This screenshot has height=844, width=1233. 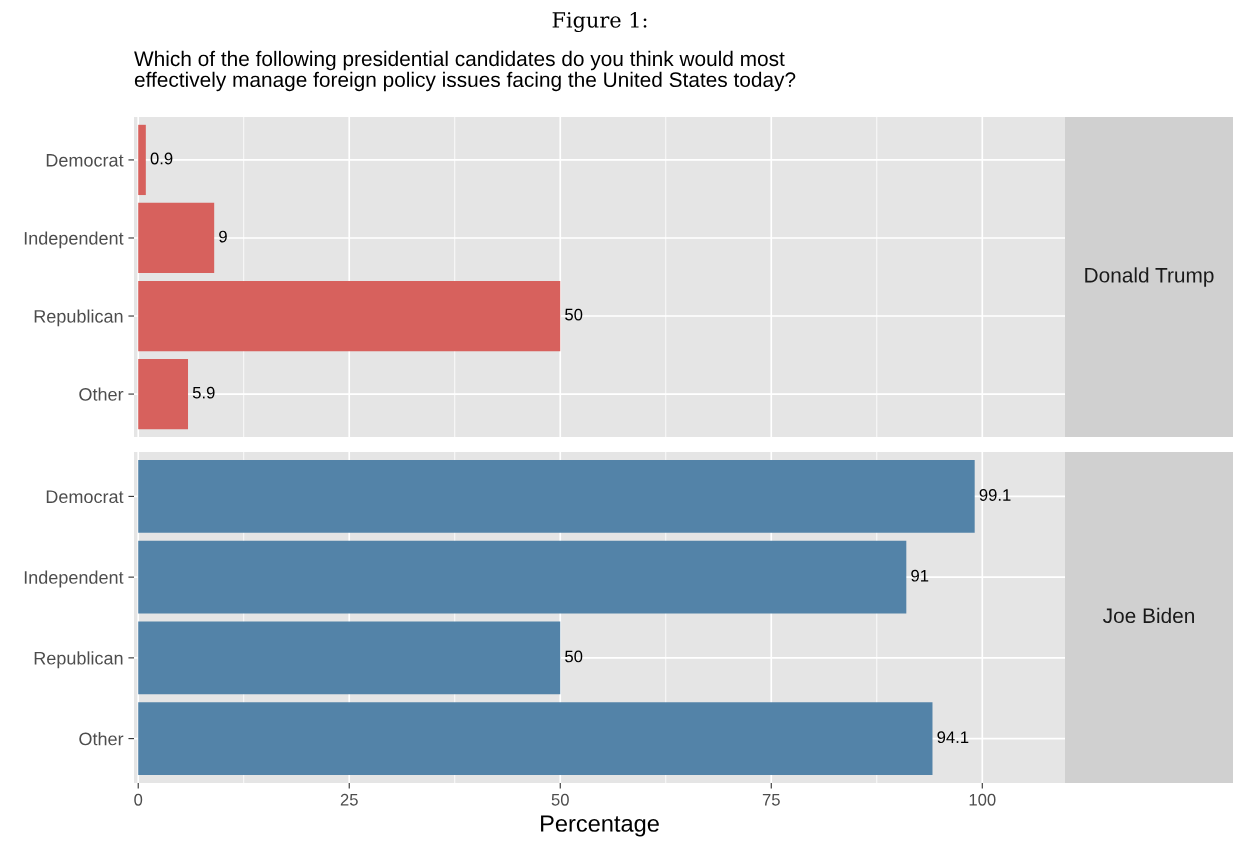 I want to click on x-tick-label: 50, so click(x=560, y=799).